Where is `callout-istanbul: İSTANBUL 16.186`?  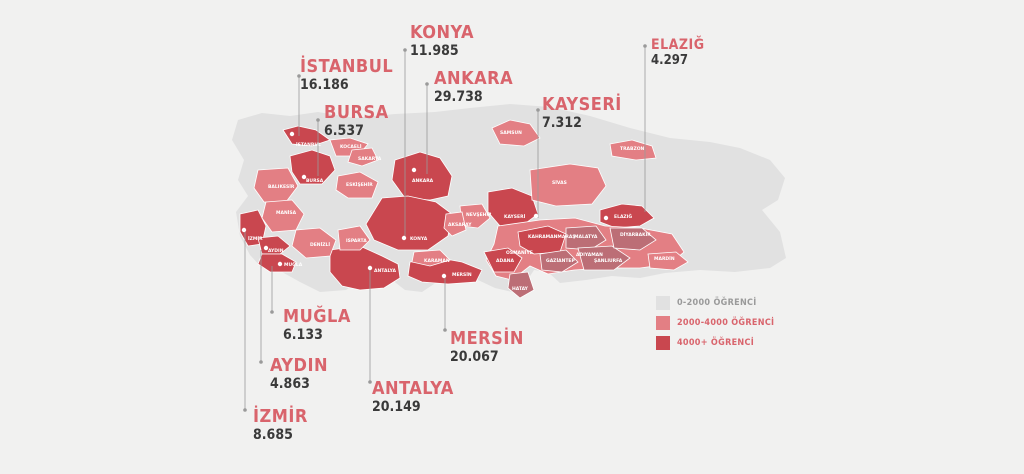 callout-istanbul: İSTANBUL 16.186 is located at coordinates (347, 74).